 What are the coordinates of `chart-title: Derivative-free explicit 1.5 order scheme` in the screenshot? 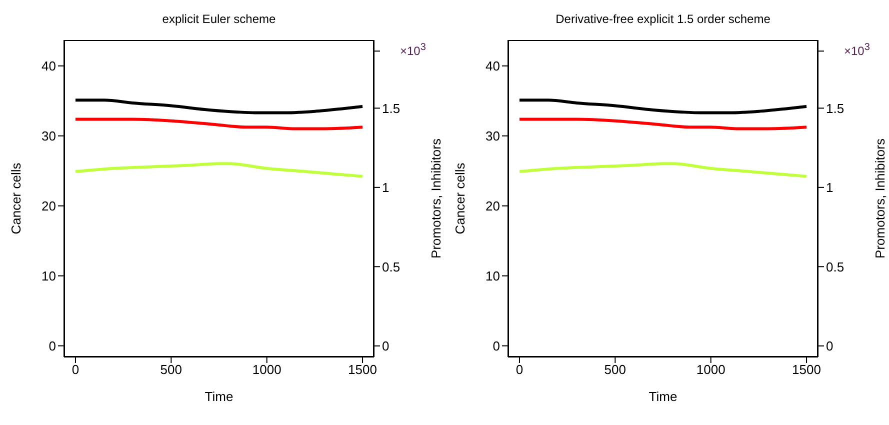 It's located at (663, 19).